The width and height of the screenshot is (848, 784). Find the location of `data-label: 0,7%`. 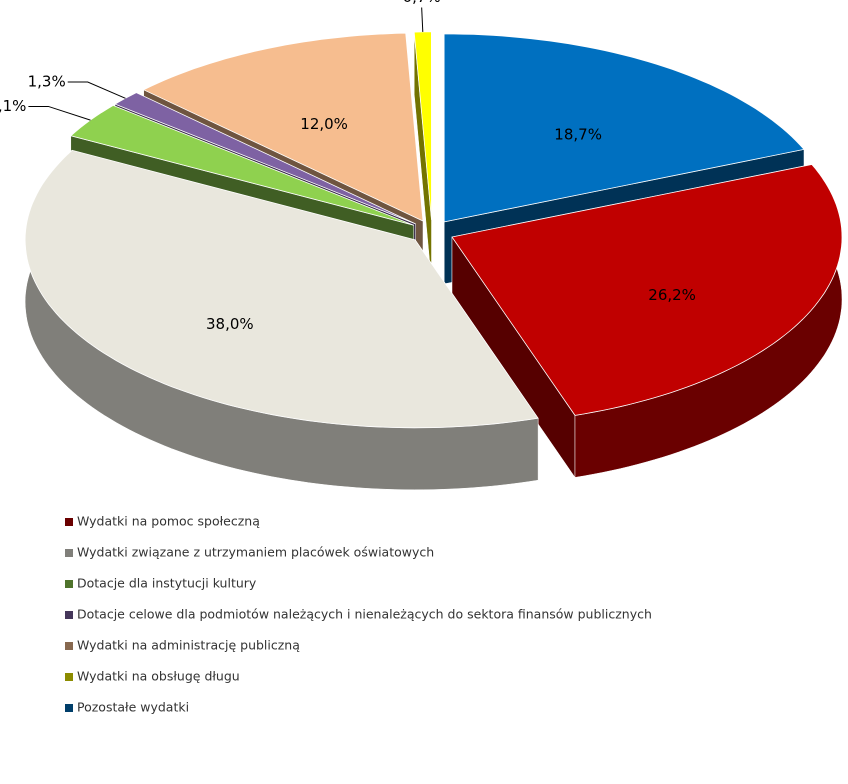

data-label: 0,7% is located at coordinates (422, 3).